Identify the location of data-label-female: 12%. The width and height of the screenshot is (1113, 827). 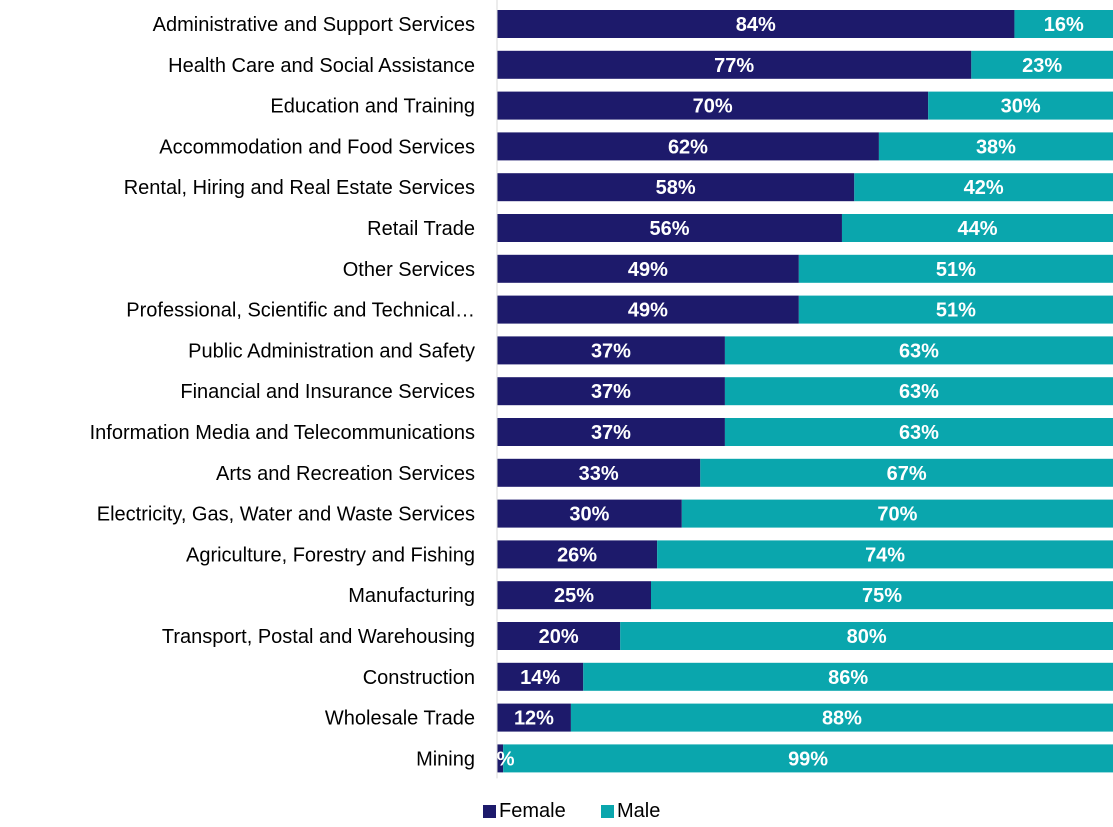
(534, 719).